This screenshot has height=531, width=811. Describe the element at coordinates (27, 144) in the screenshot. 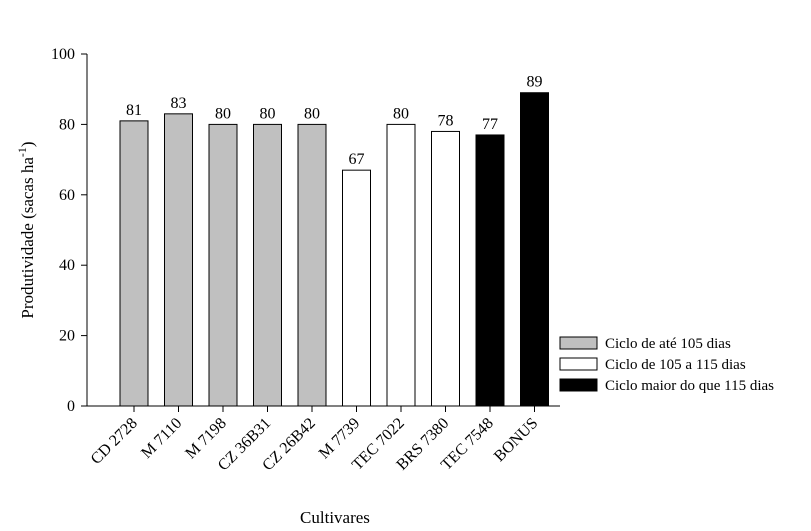

I see `y-axis-label-close: )` at that location.